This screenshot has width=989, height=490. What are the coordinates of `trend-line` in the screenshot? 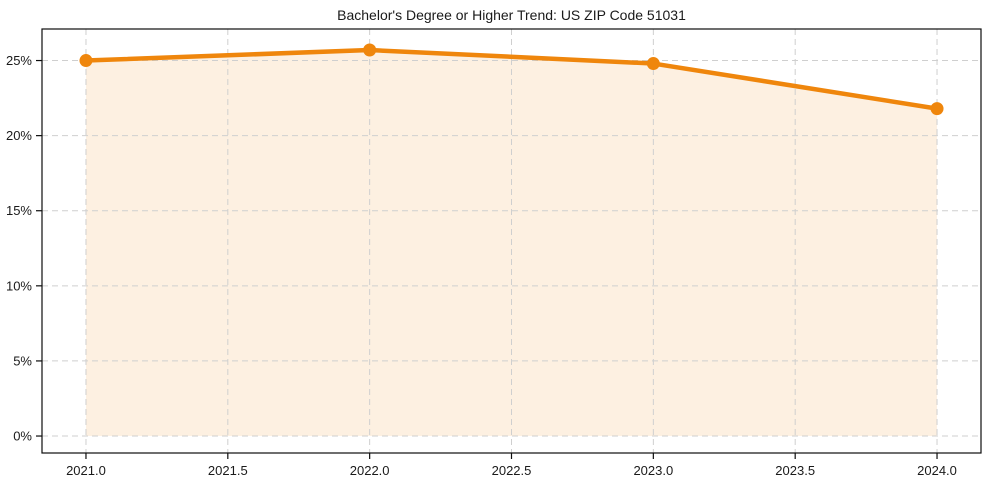 It's located at (511, 79).